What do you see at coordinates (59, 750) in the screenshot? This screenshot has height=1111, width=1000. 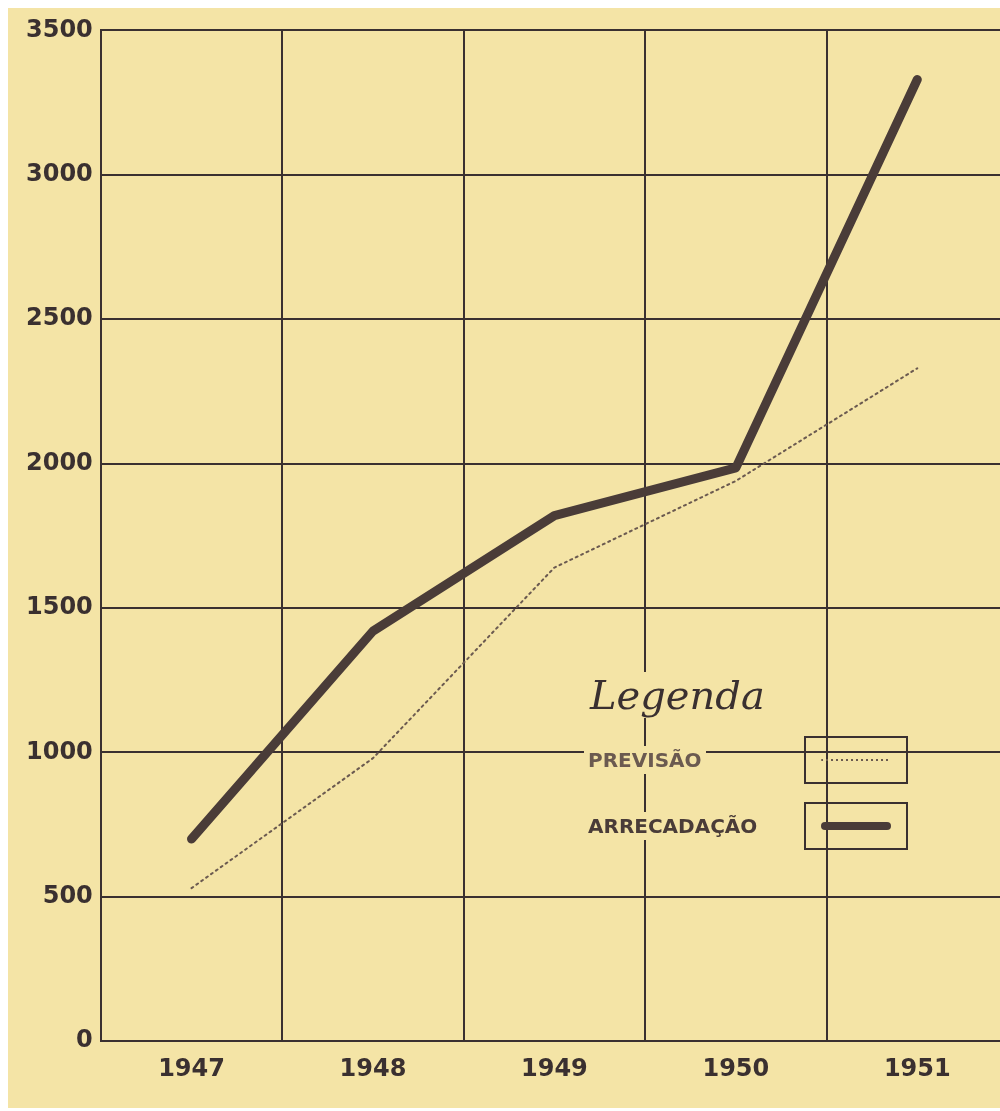 I see `y-tick-label: 1000` at bounding box center [59, 750].